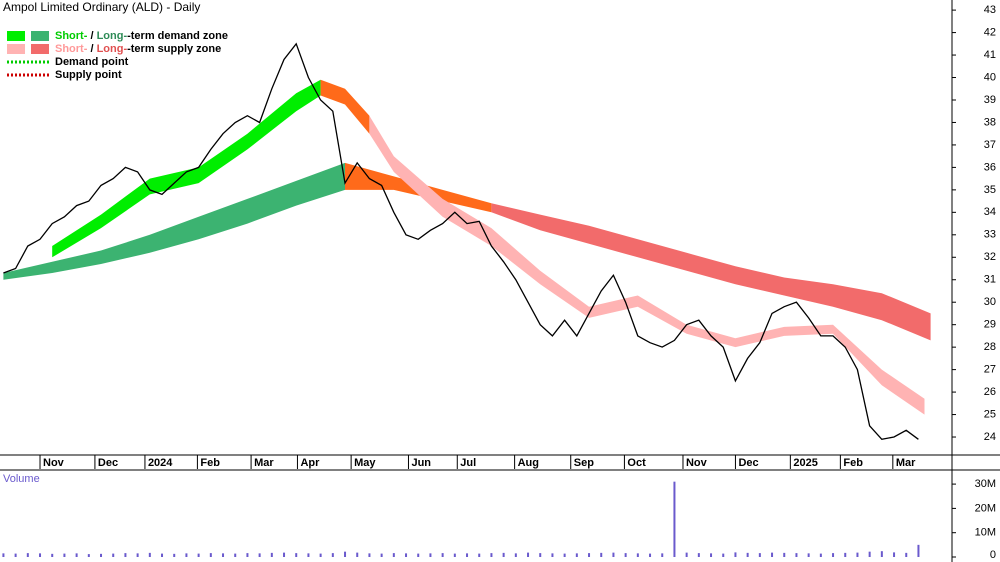 The height and width of the screenshot is (562, 1000). Describe the element at coordinates (54, 463) in the screenshot. I see `x-tick-label: Nov` at that location.